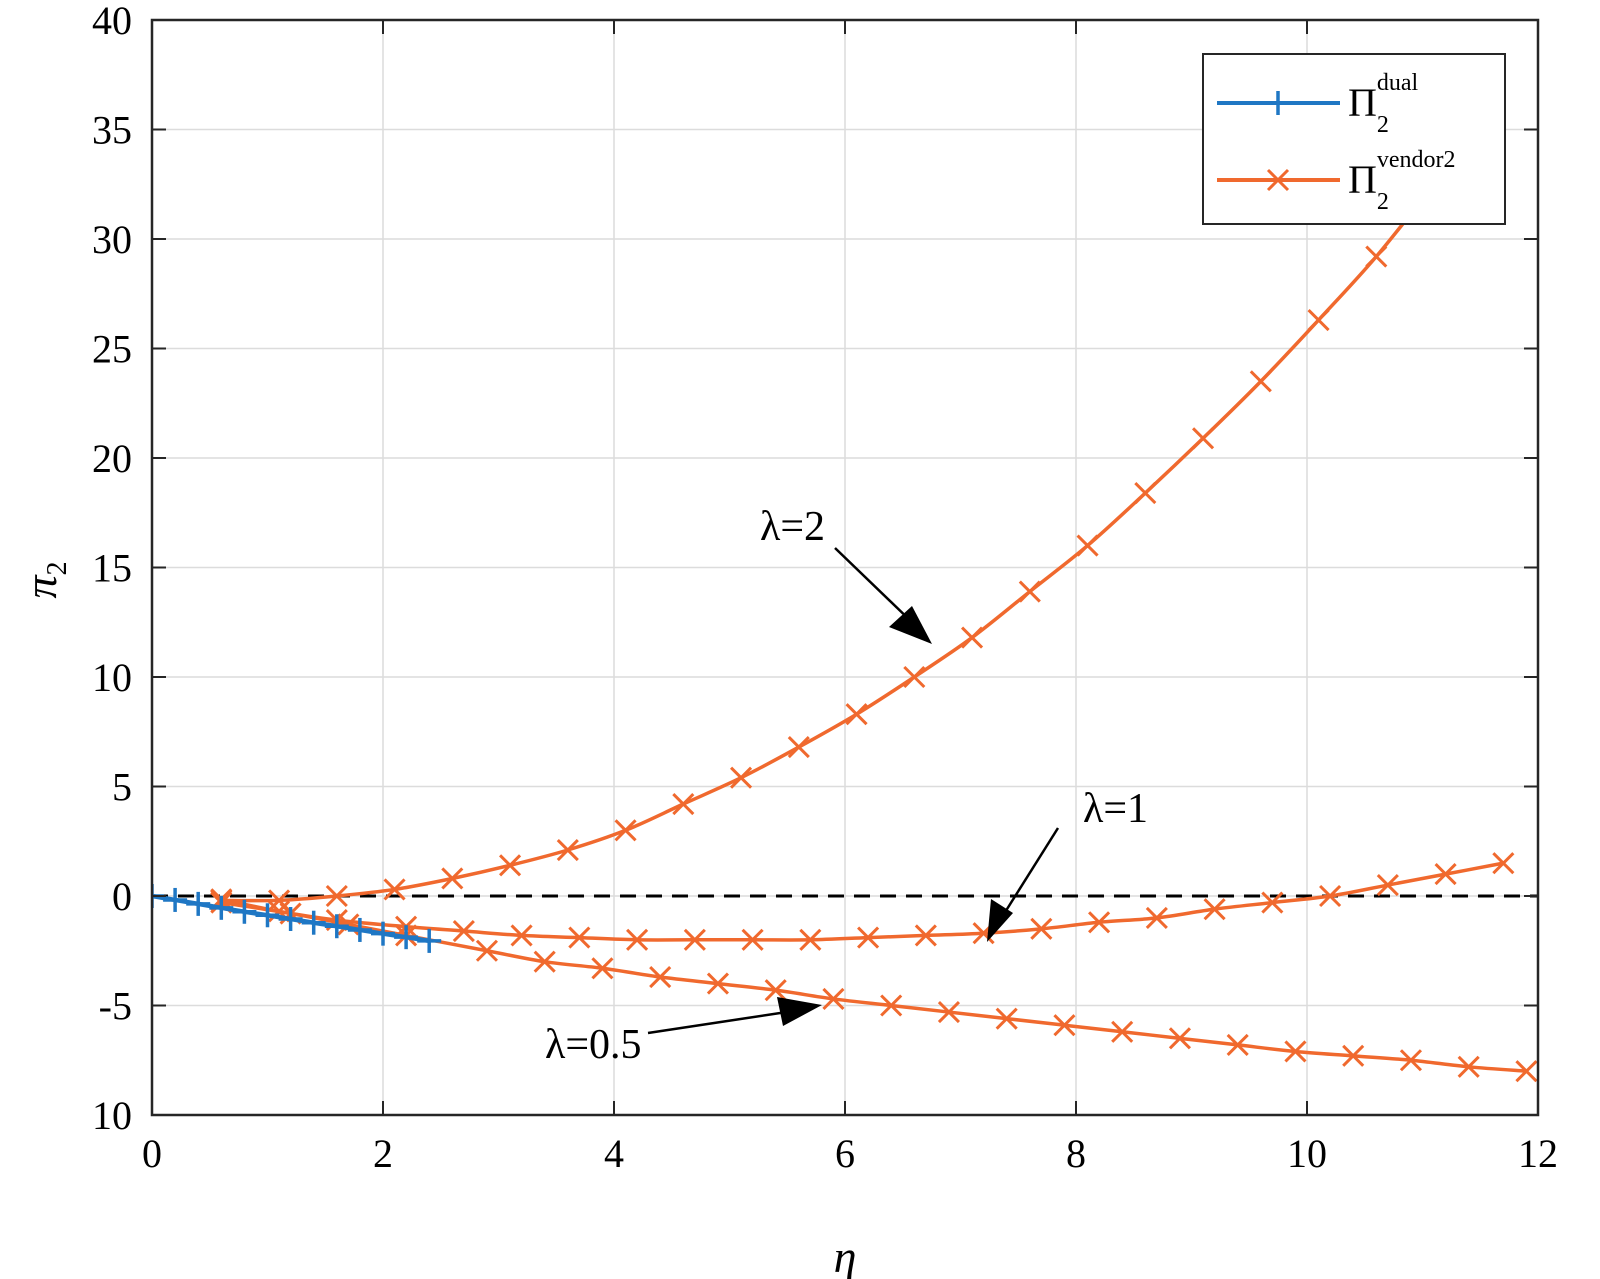 The image size is (1600, 1279). I want to click on legend: Π2dual Π2 vendor2, so click(1354, 139).